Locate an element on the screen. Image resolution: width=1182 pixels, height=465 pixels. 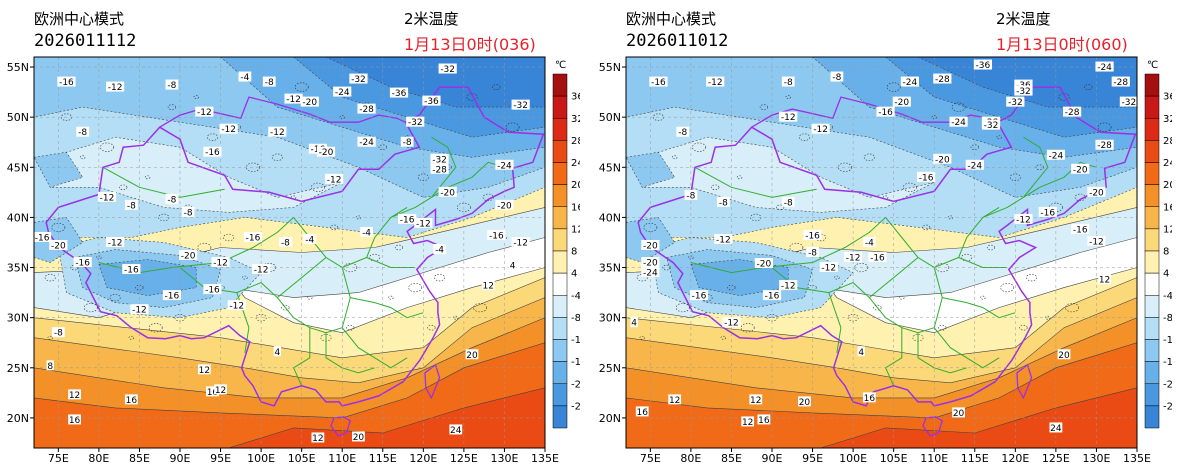
colorbar-unit: ℃ is located at coordinates (560, 65).